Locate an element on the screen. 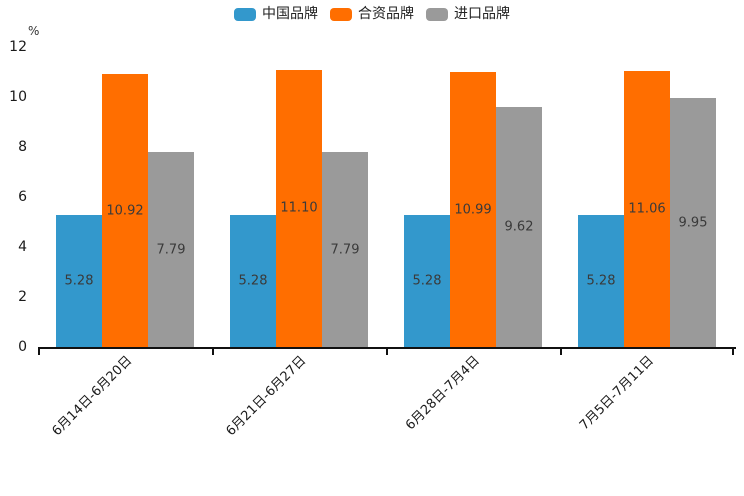  bar-series-2-group-3: 10.99 is located at coordinates (473, 209).